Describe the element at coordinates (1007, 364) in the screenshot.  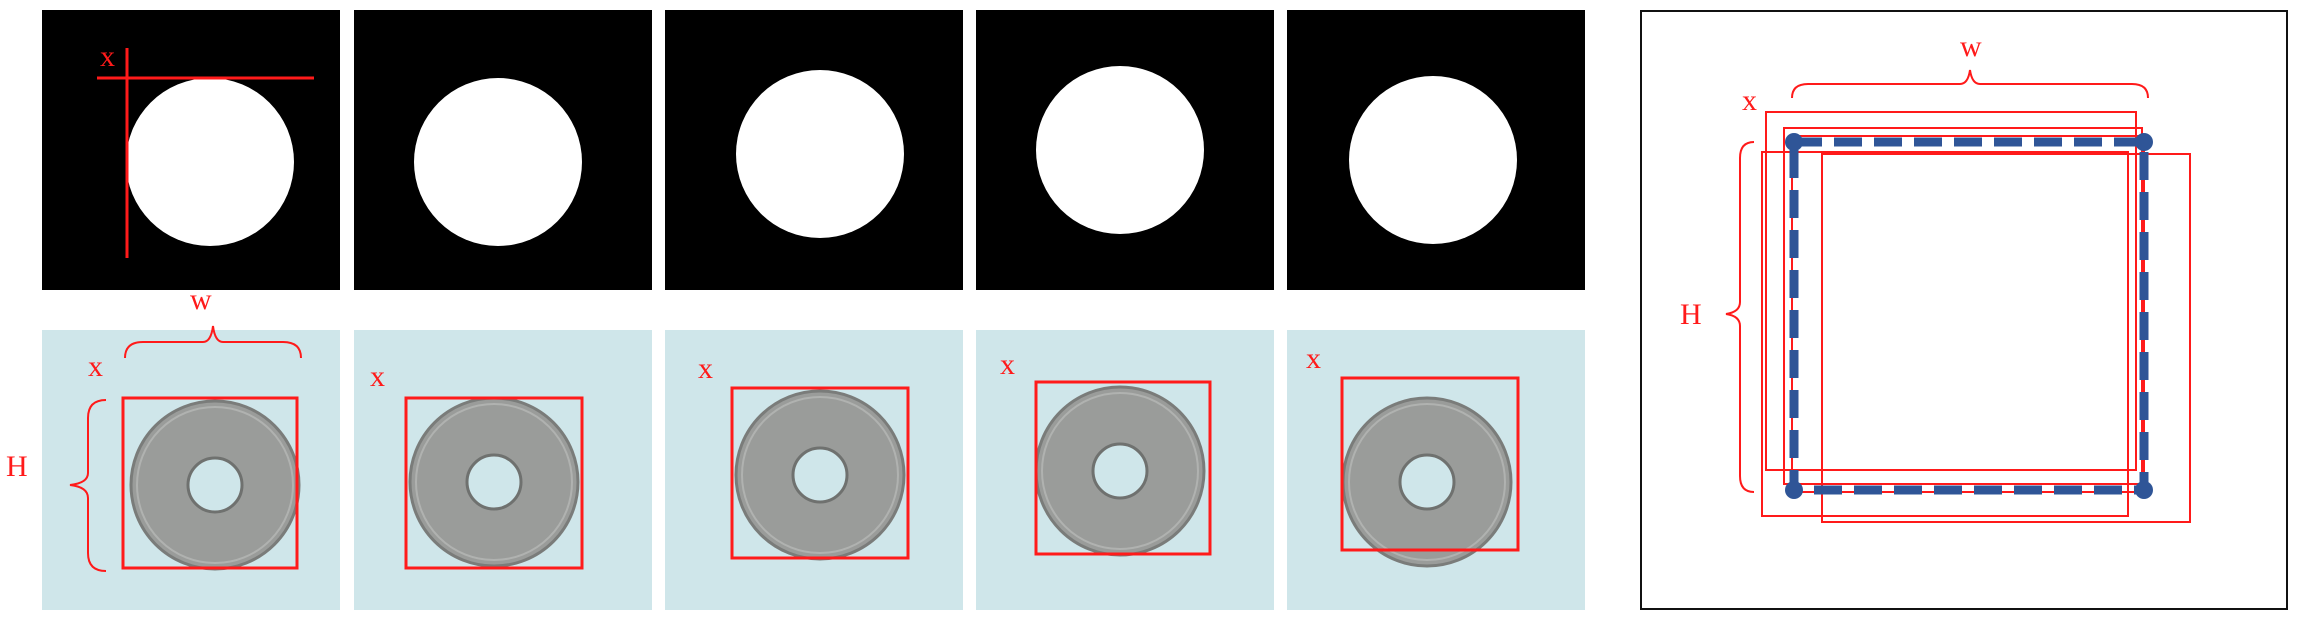
I see `x-label-photo-4: x` at that location.